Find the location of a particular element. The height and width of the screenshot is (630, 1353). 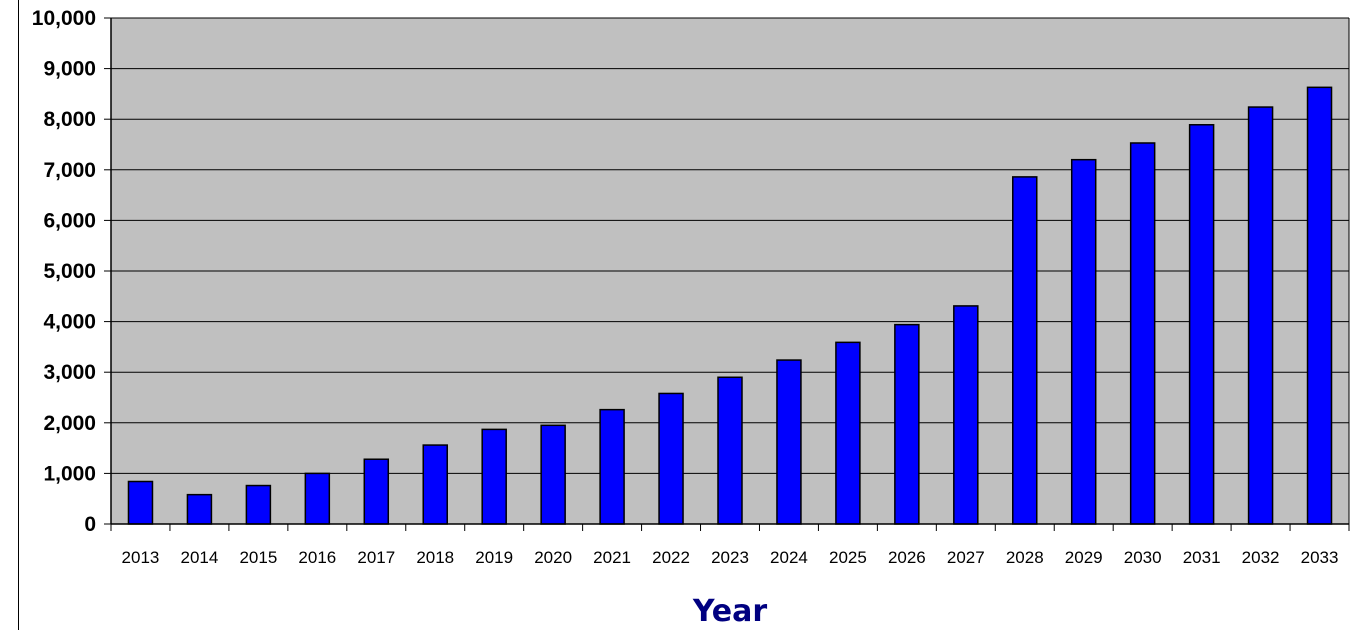

y-tick-label: 1,000 is located at coordinates (69, 473).